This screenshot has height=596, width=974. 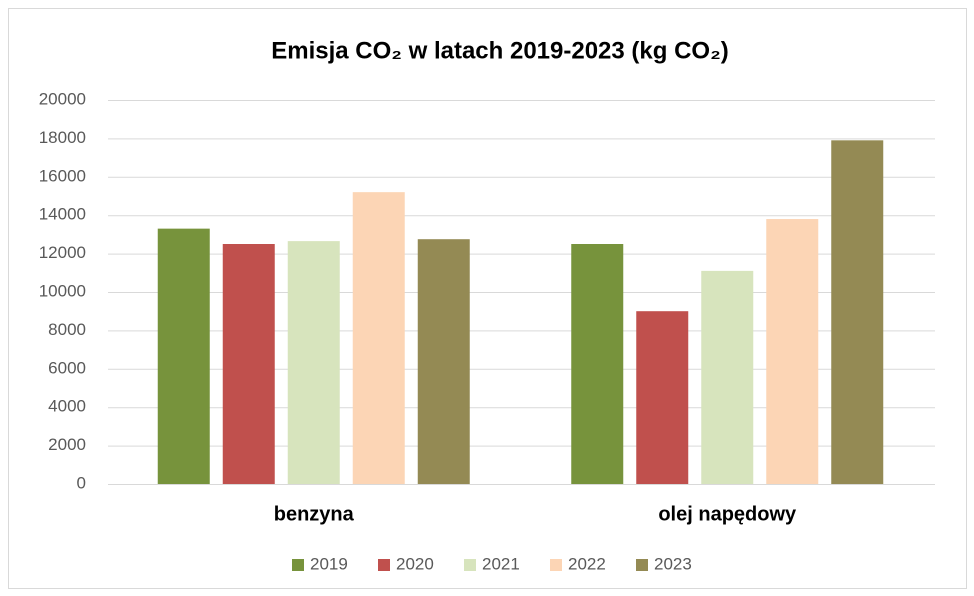 What do you see at coordinates (67, 444) in the screenshot?
I see `y-tick-label: 2000` at bounding box center [67, 444].